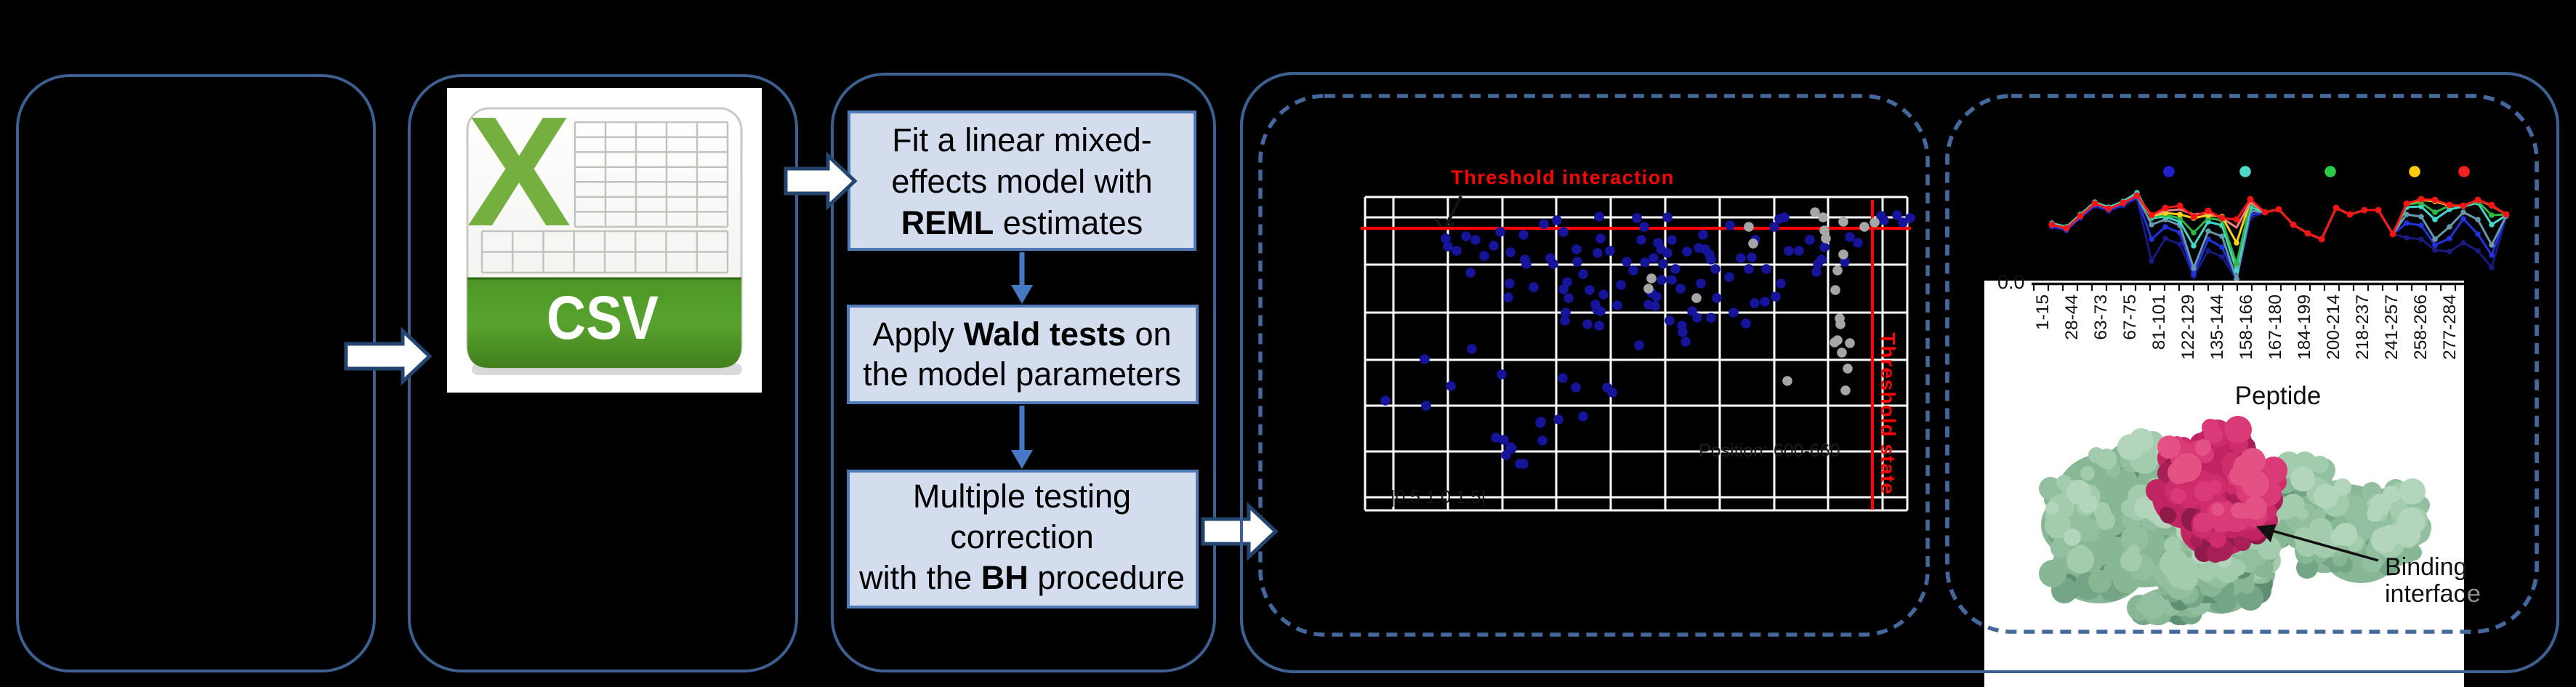 This screenshot has width=2576, height=687. I want to click on svg-text: with the BH procedure, so click(1021, 577).